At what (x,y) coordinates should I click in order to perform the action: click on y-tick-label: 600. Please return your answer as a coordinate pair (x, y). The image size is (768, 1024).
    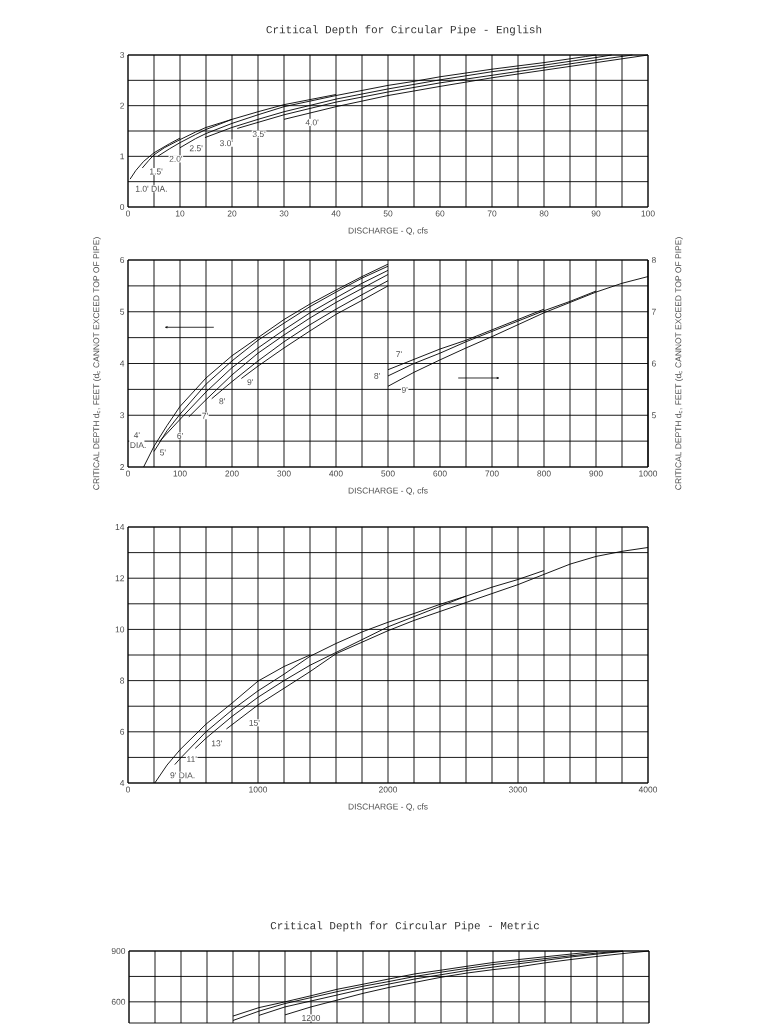
    Looking at the image, I should click on (118, 1001).